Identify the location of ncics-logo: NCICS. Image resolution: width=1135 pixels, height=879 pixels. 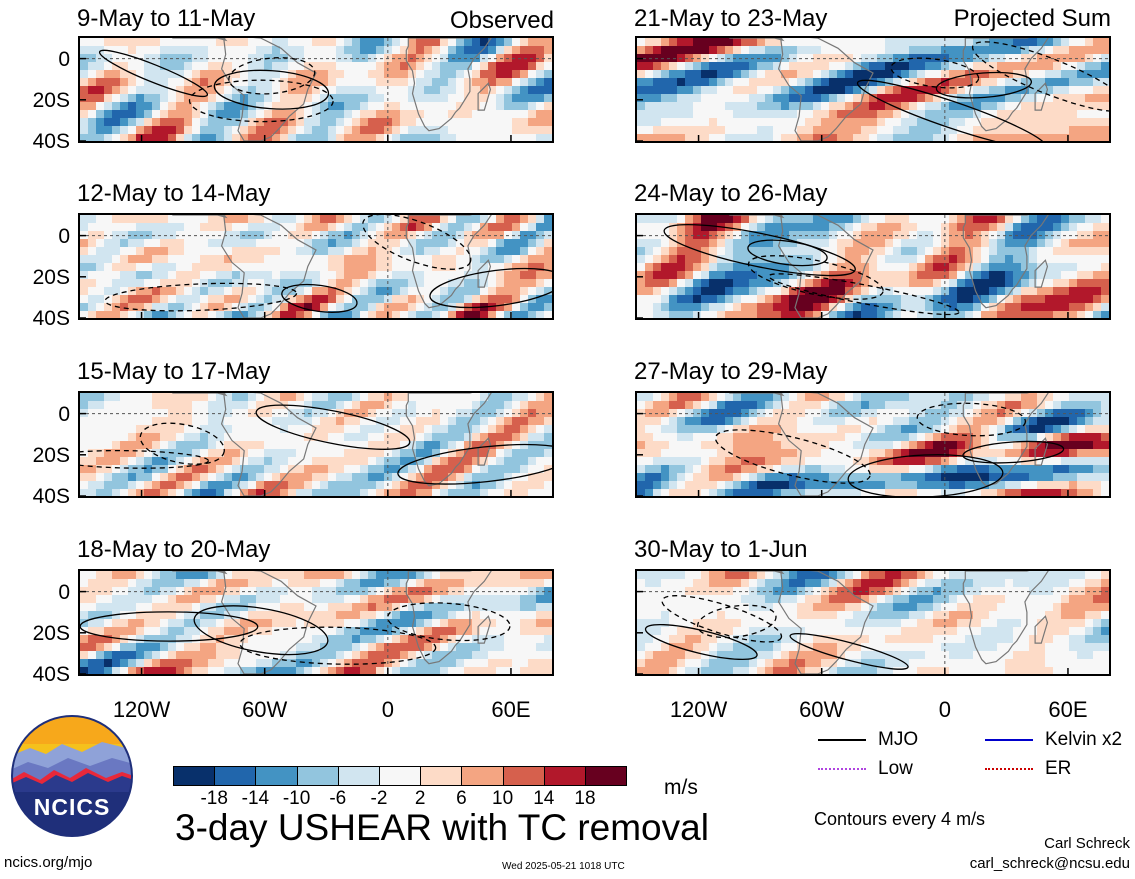
(72, 776).